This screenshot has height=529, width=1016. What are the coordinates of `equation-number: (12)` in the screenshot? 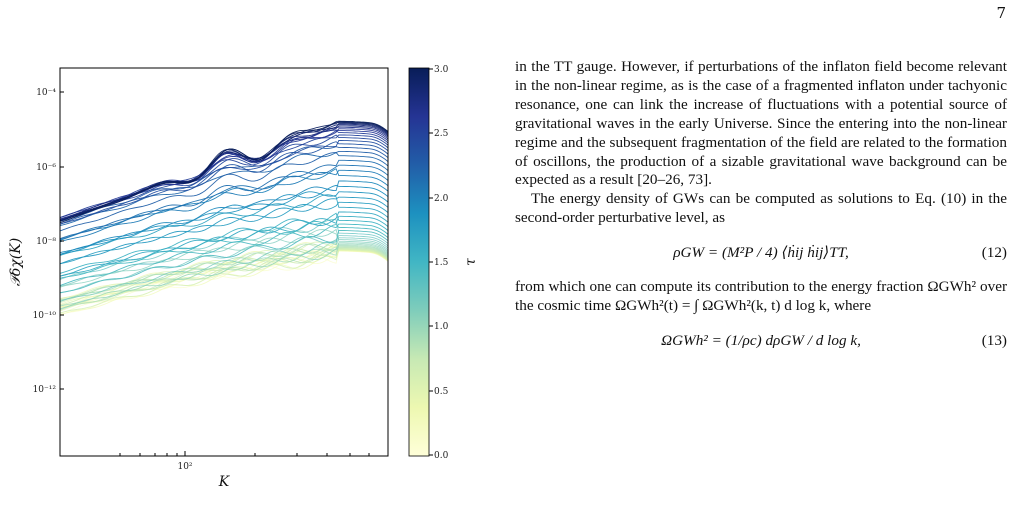 It's located at (994, 253).